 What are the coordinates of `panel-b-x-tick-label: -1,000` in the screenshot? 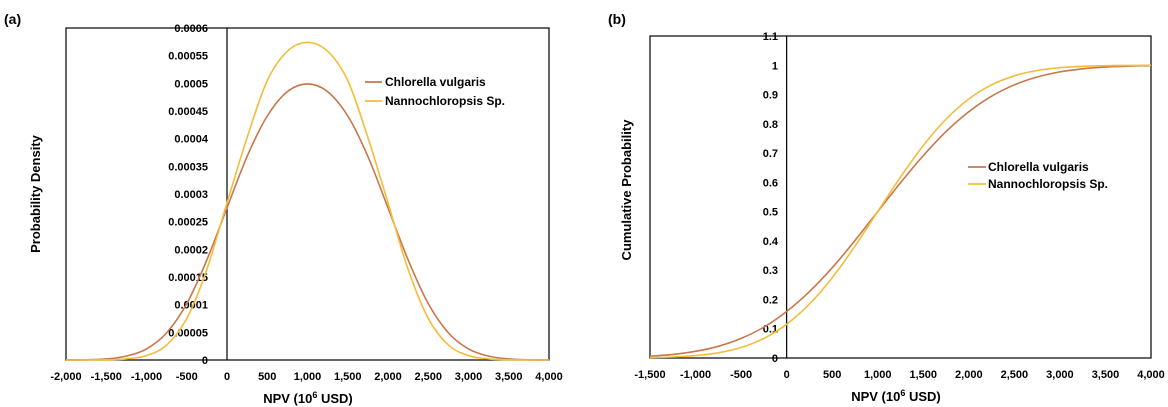 It's located at (695, 375).